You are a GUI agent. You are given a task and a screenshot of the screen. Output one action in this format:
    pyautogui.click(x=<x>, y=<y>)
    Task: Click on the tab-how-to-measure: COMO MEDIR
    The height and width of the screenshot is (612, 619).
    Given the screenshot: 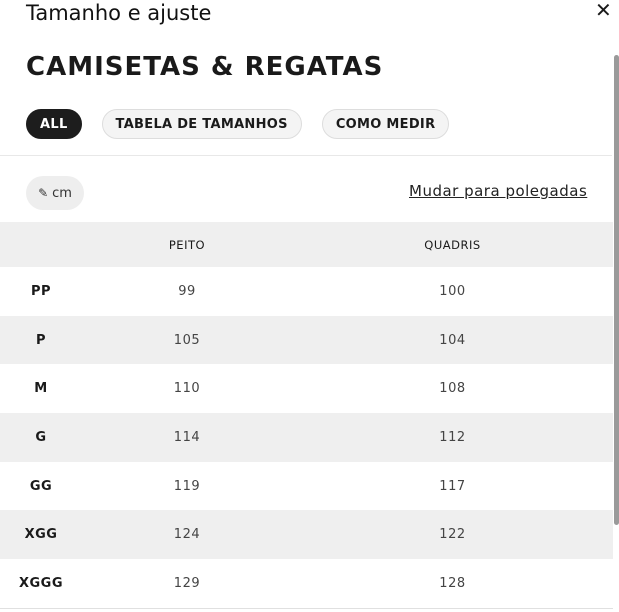 What is the action you would take?
    pyautogui.click(x=385, y=124)
    